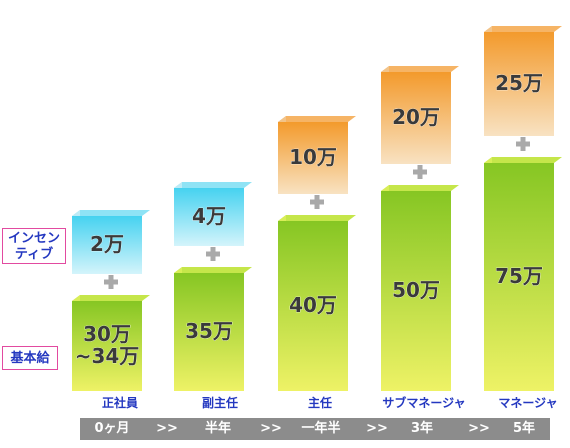 This screenshot has height=448, width=570. I want to click on incentive-bar-0-top, so click(111, 213).